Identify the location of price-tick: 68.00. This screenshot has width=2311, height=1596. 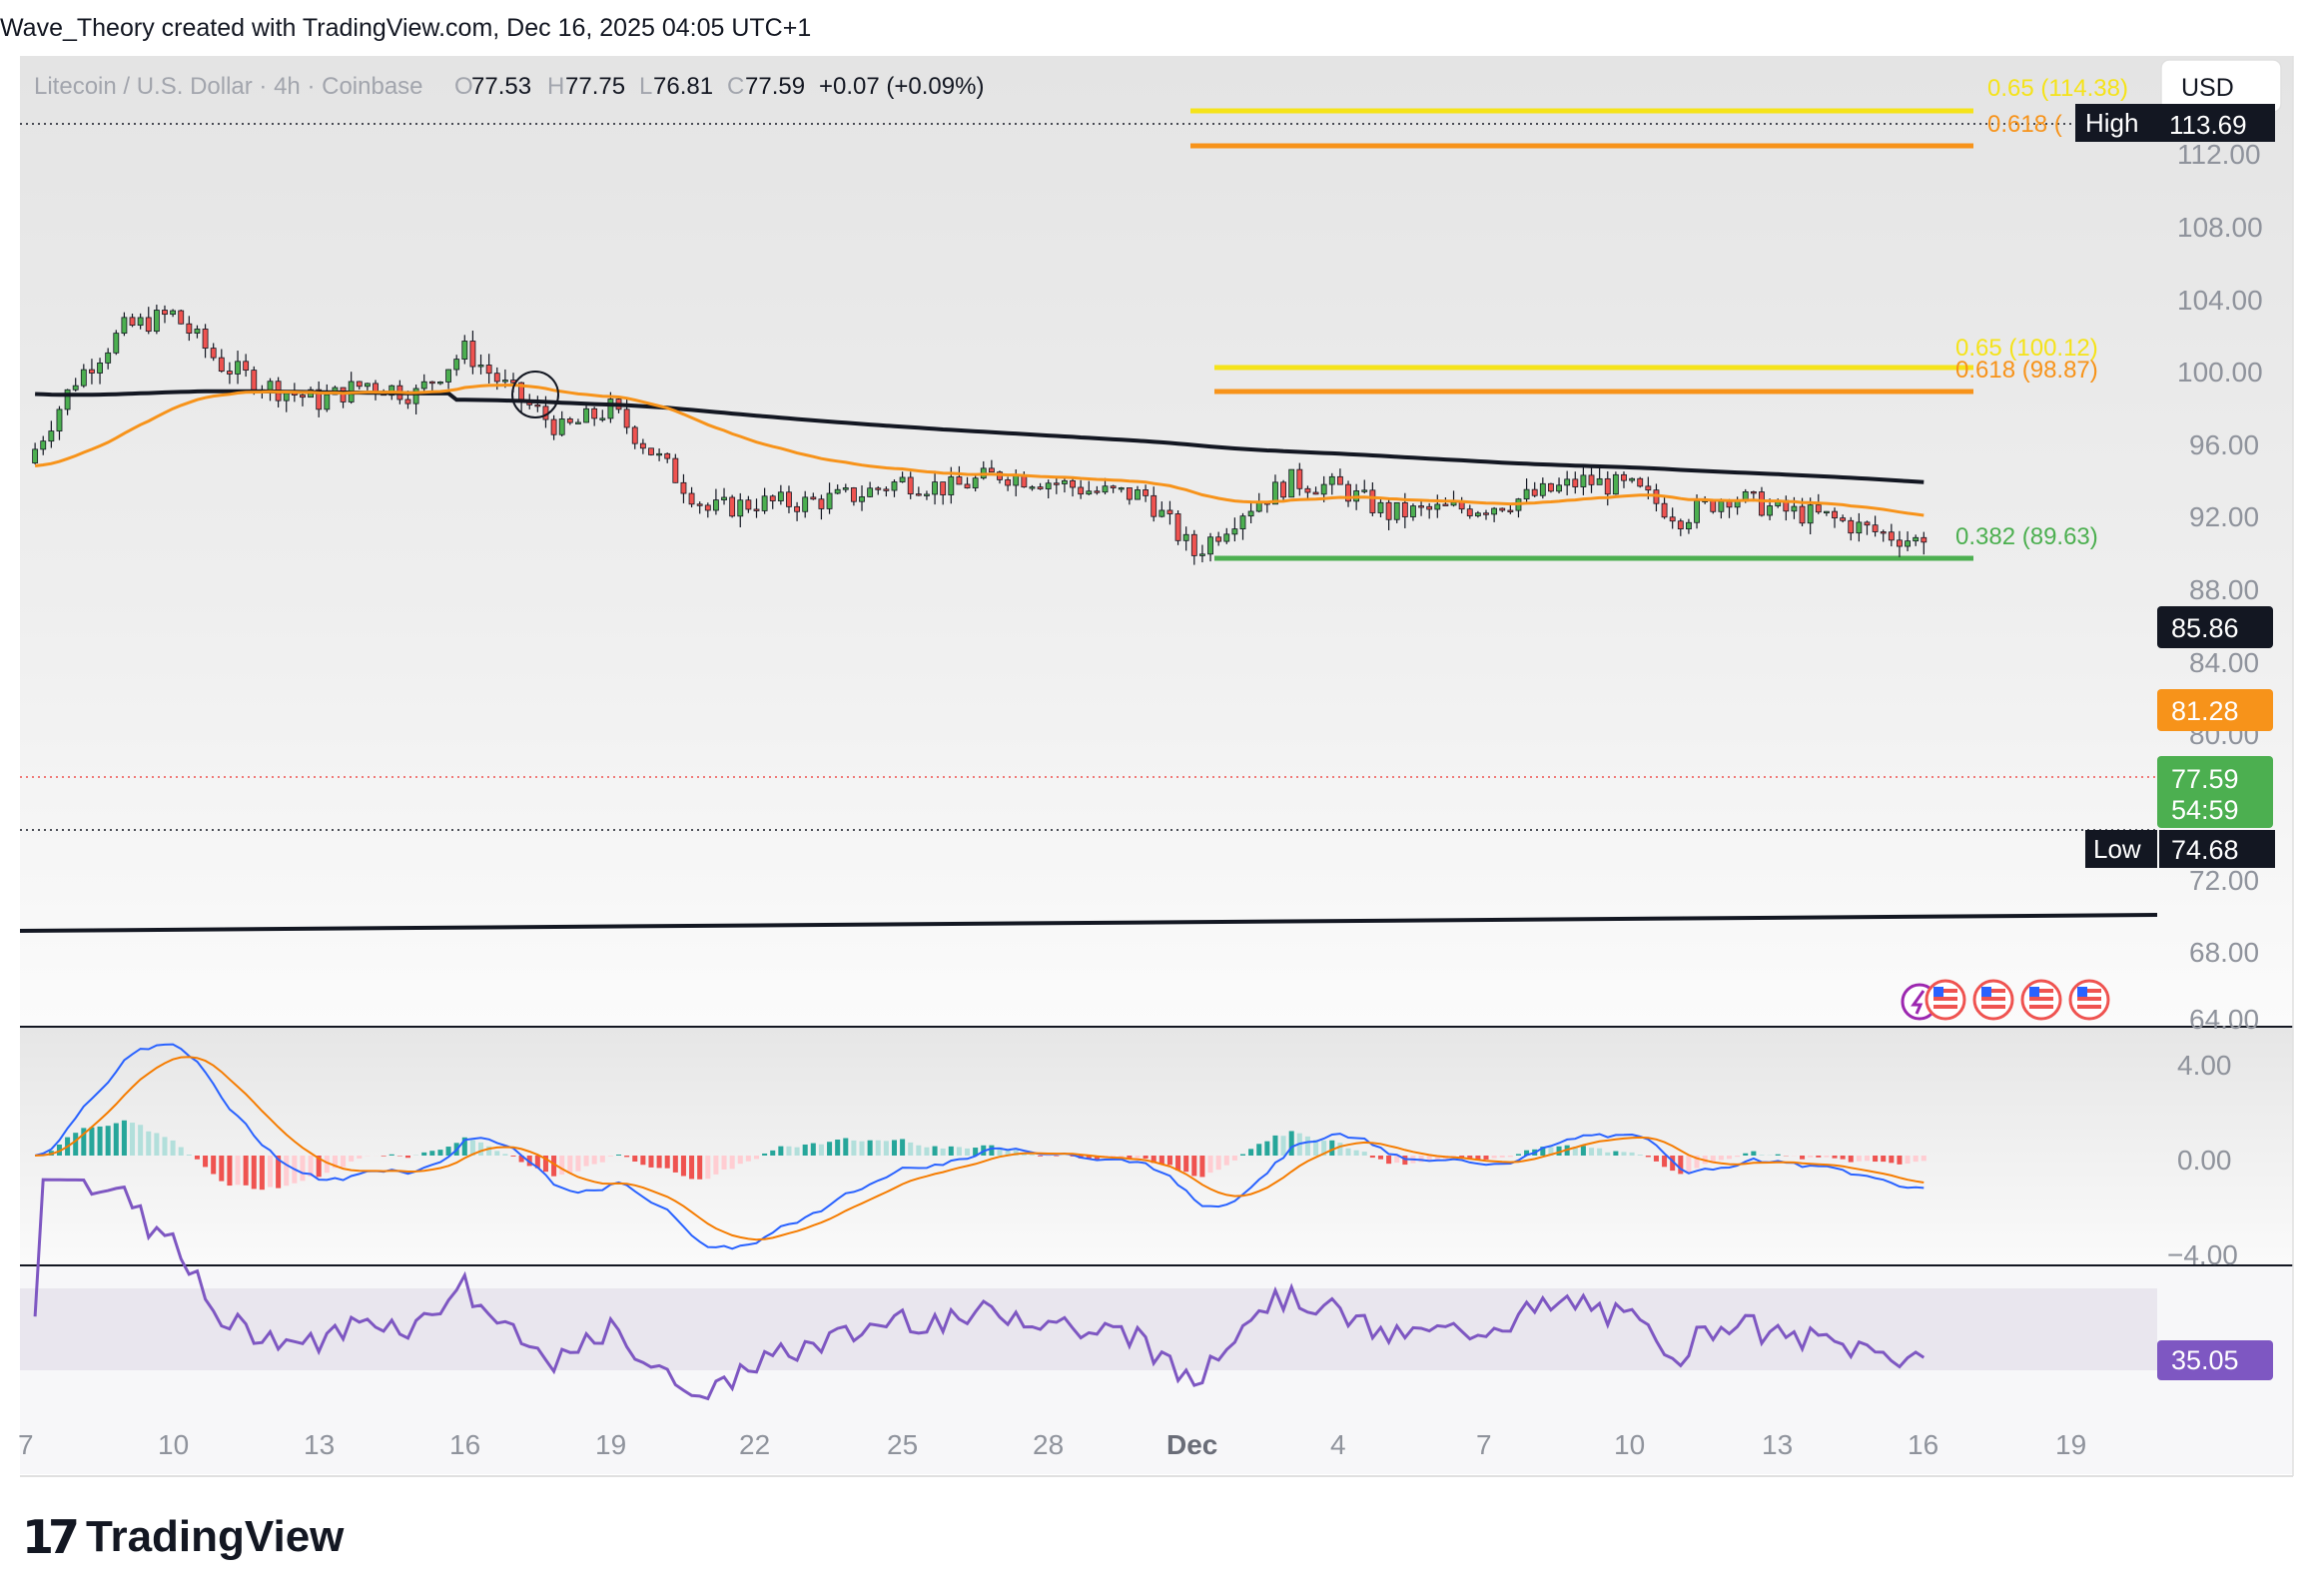
(2224, 952).